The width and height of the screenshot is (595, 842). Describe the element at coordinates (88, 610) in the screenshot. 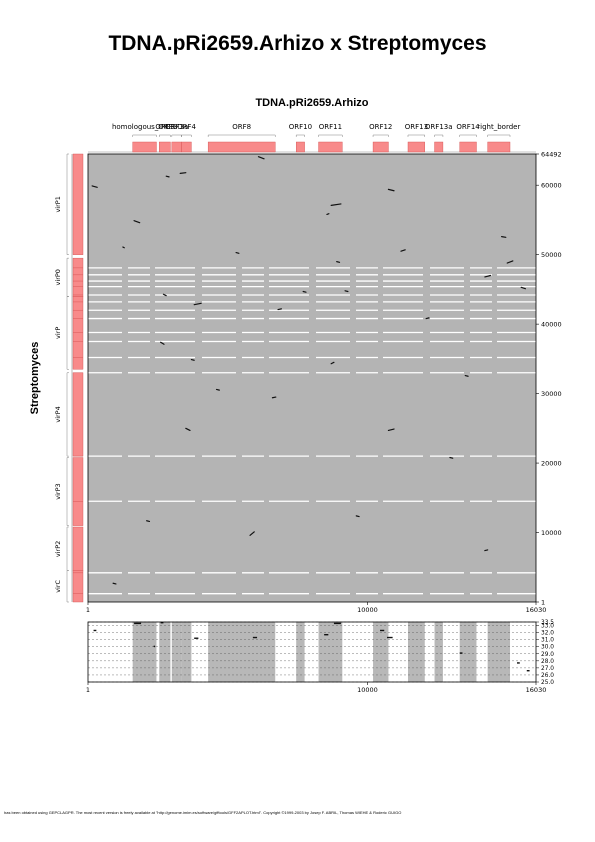

I see `x-tick-label: 1` at that location.